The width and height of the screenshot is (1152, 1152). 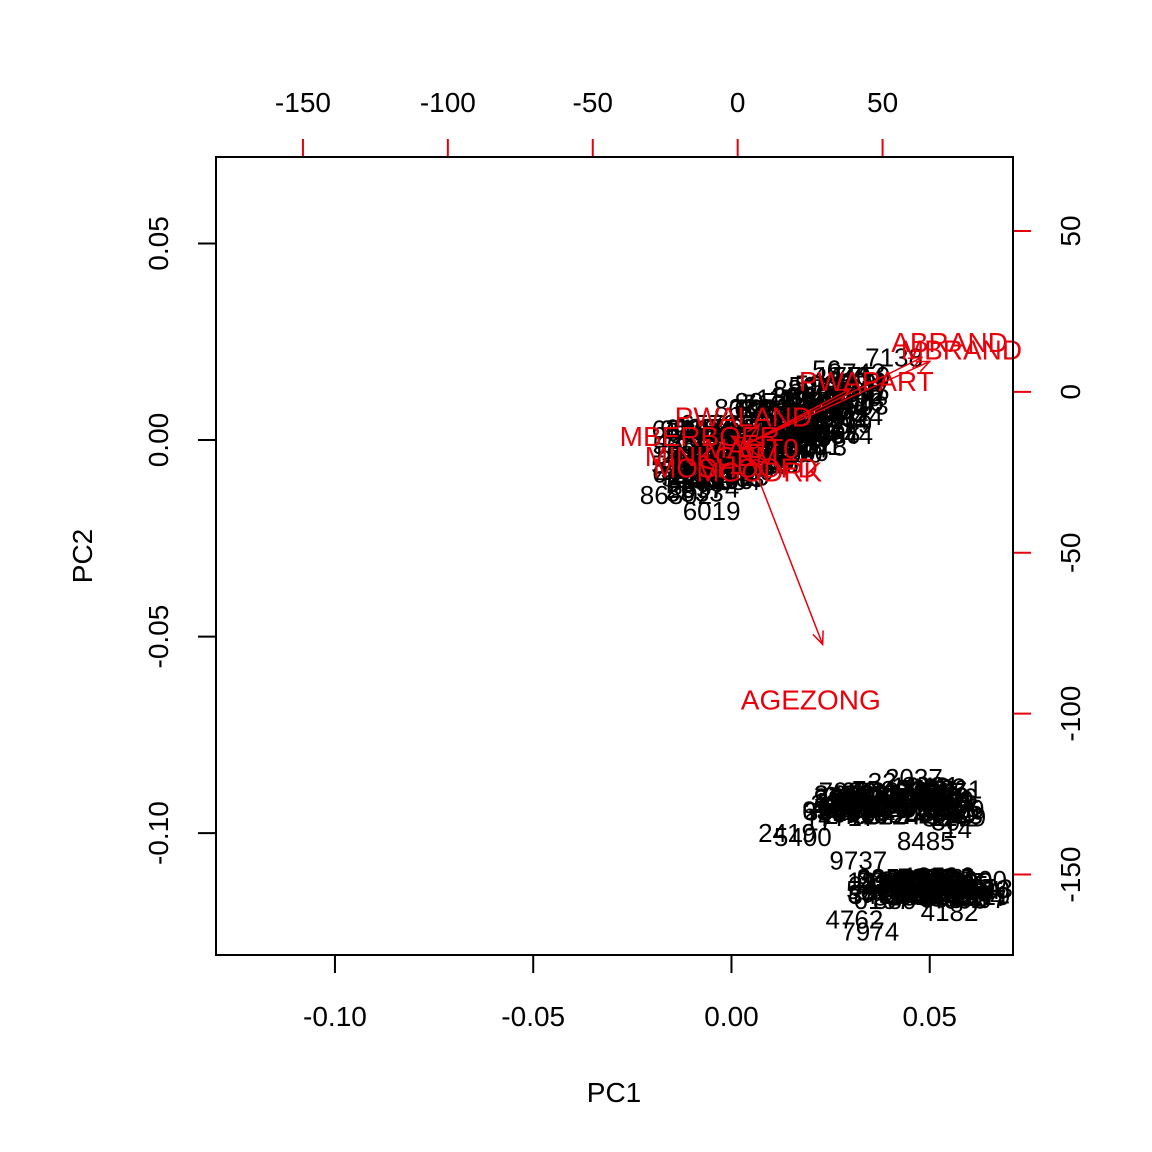 What do you see at coordinates (838, 806) in the screenshot?
I see `observation-label: 61` at bounding box center [838, 806].